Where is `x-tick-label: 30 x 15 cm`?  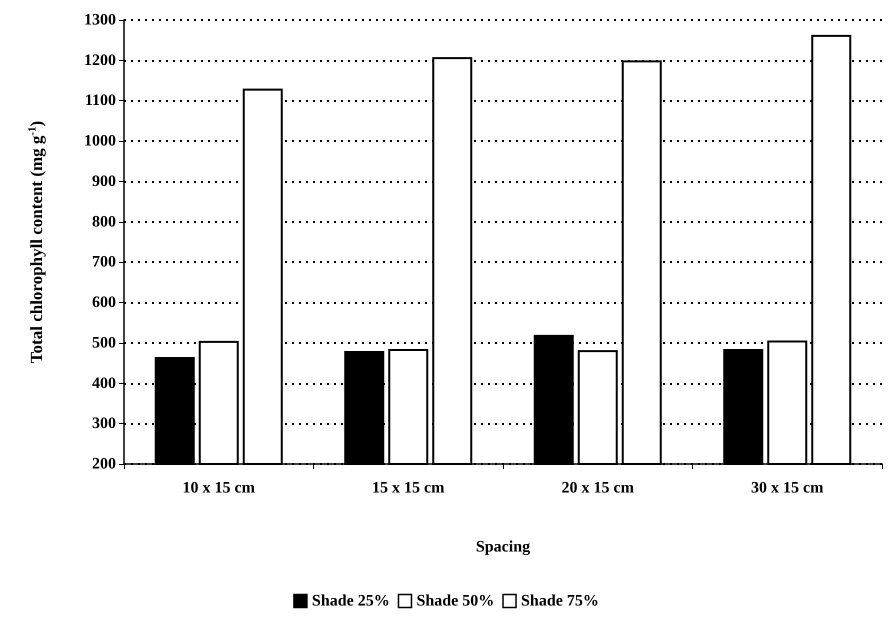 x-tick-label: 30 x 15 cm is located at coordinates (787, 488).